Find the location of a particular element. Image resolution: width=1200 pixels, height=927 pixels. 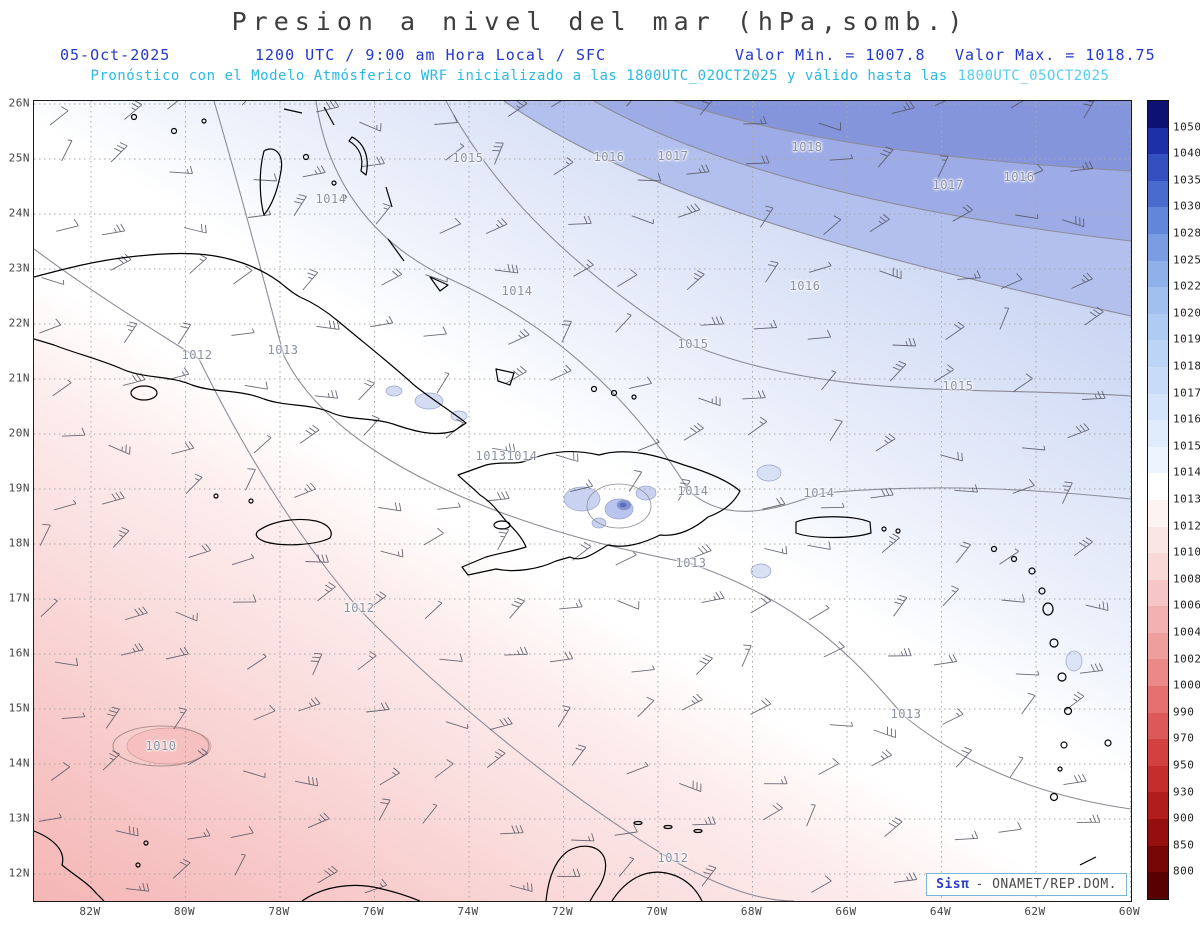

colorbar-tick-label: 970 is located at coordinates (1184, 738).